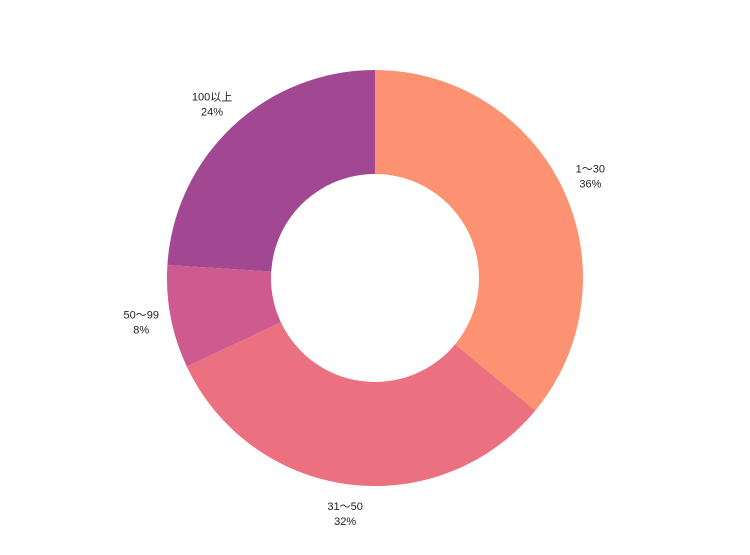 The height and width of the screenshot is (555, 750). I want to click on slice-category-label: 1〜30, so click(590, 170).